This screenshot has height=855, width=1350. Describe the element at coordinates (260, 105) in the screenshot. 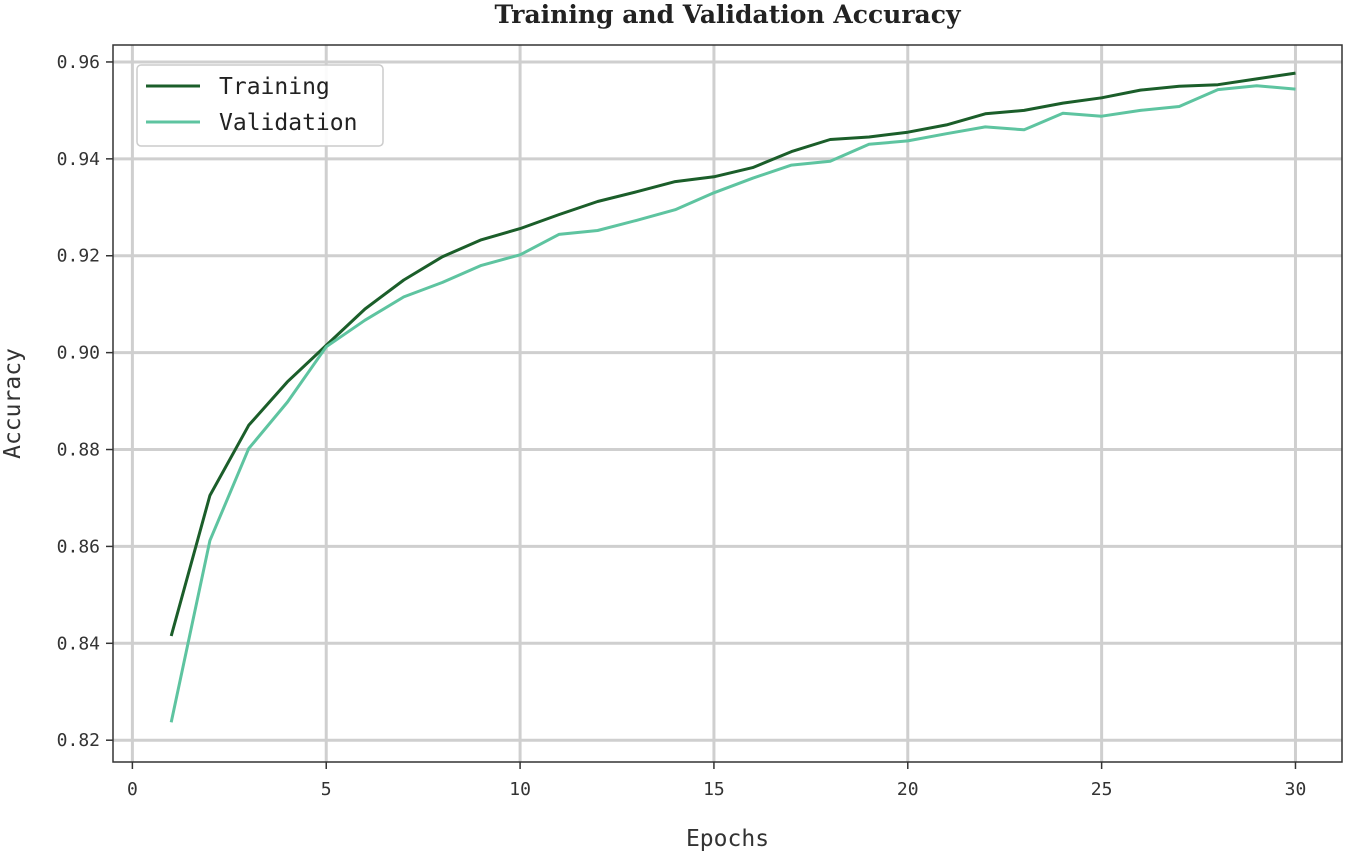

I see `legend: Training Validation` at that location.